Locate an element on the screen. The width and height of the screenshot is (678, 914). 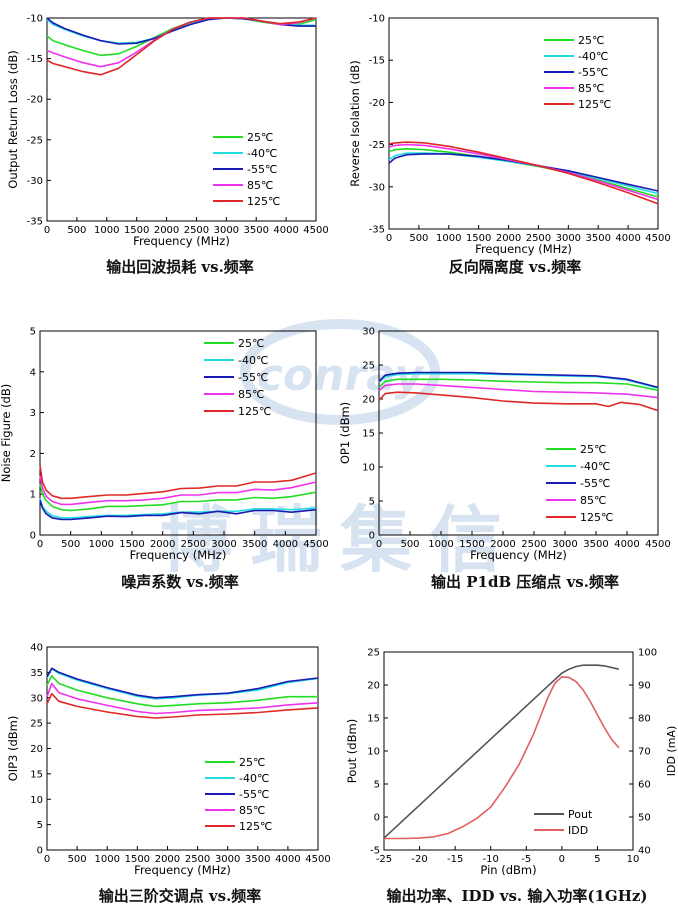
y-tick-label: 1 is located at coordinates (33, 495).